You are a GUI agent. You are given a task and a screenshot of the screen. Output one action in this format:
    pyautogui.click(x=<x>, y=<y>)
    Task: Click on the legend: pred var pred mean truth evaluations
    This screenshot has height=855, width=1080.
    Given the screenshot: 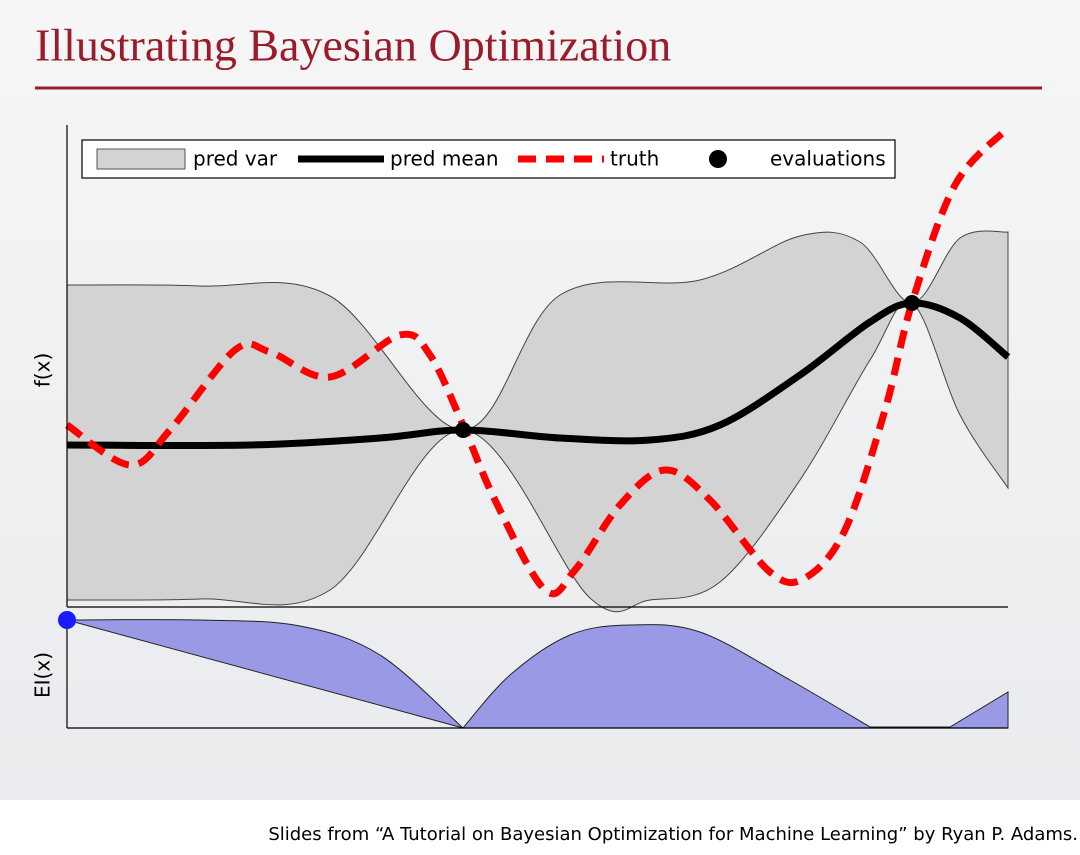 What is the action you would take?
    pyautogui.click(x=488, y=159)
    